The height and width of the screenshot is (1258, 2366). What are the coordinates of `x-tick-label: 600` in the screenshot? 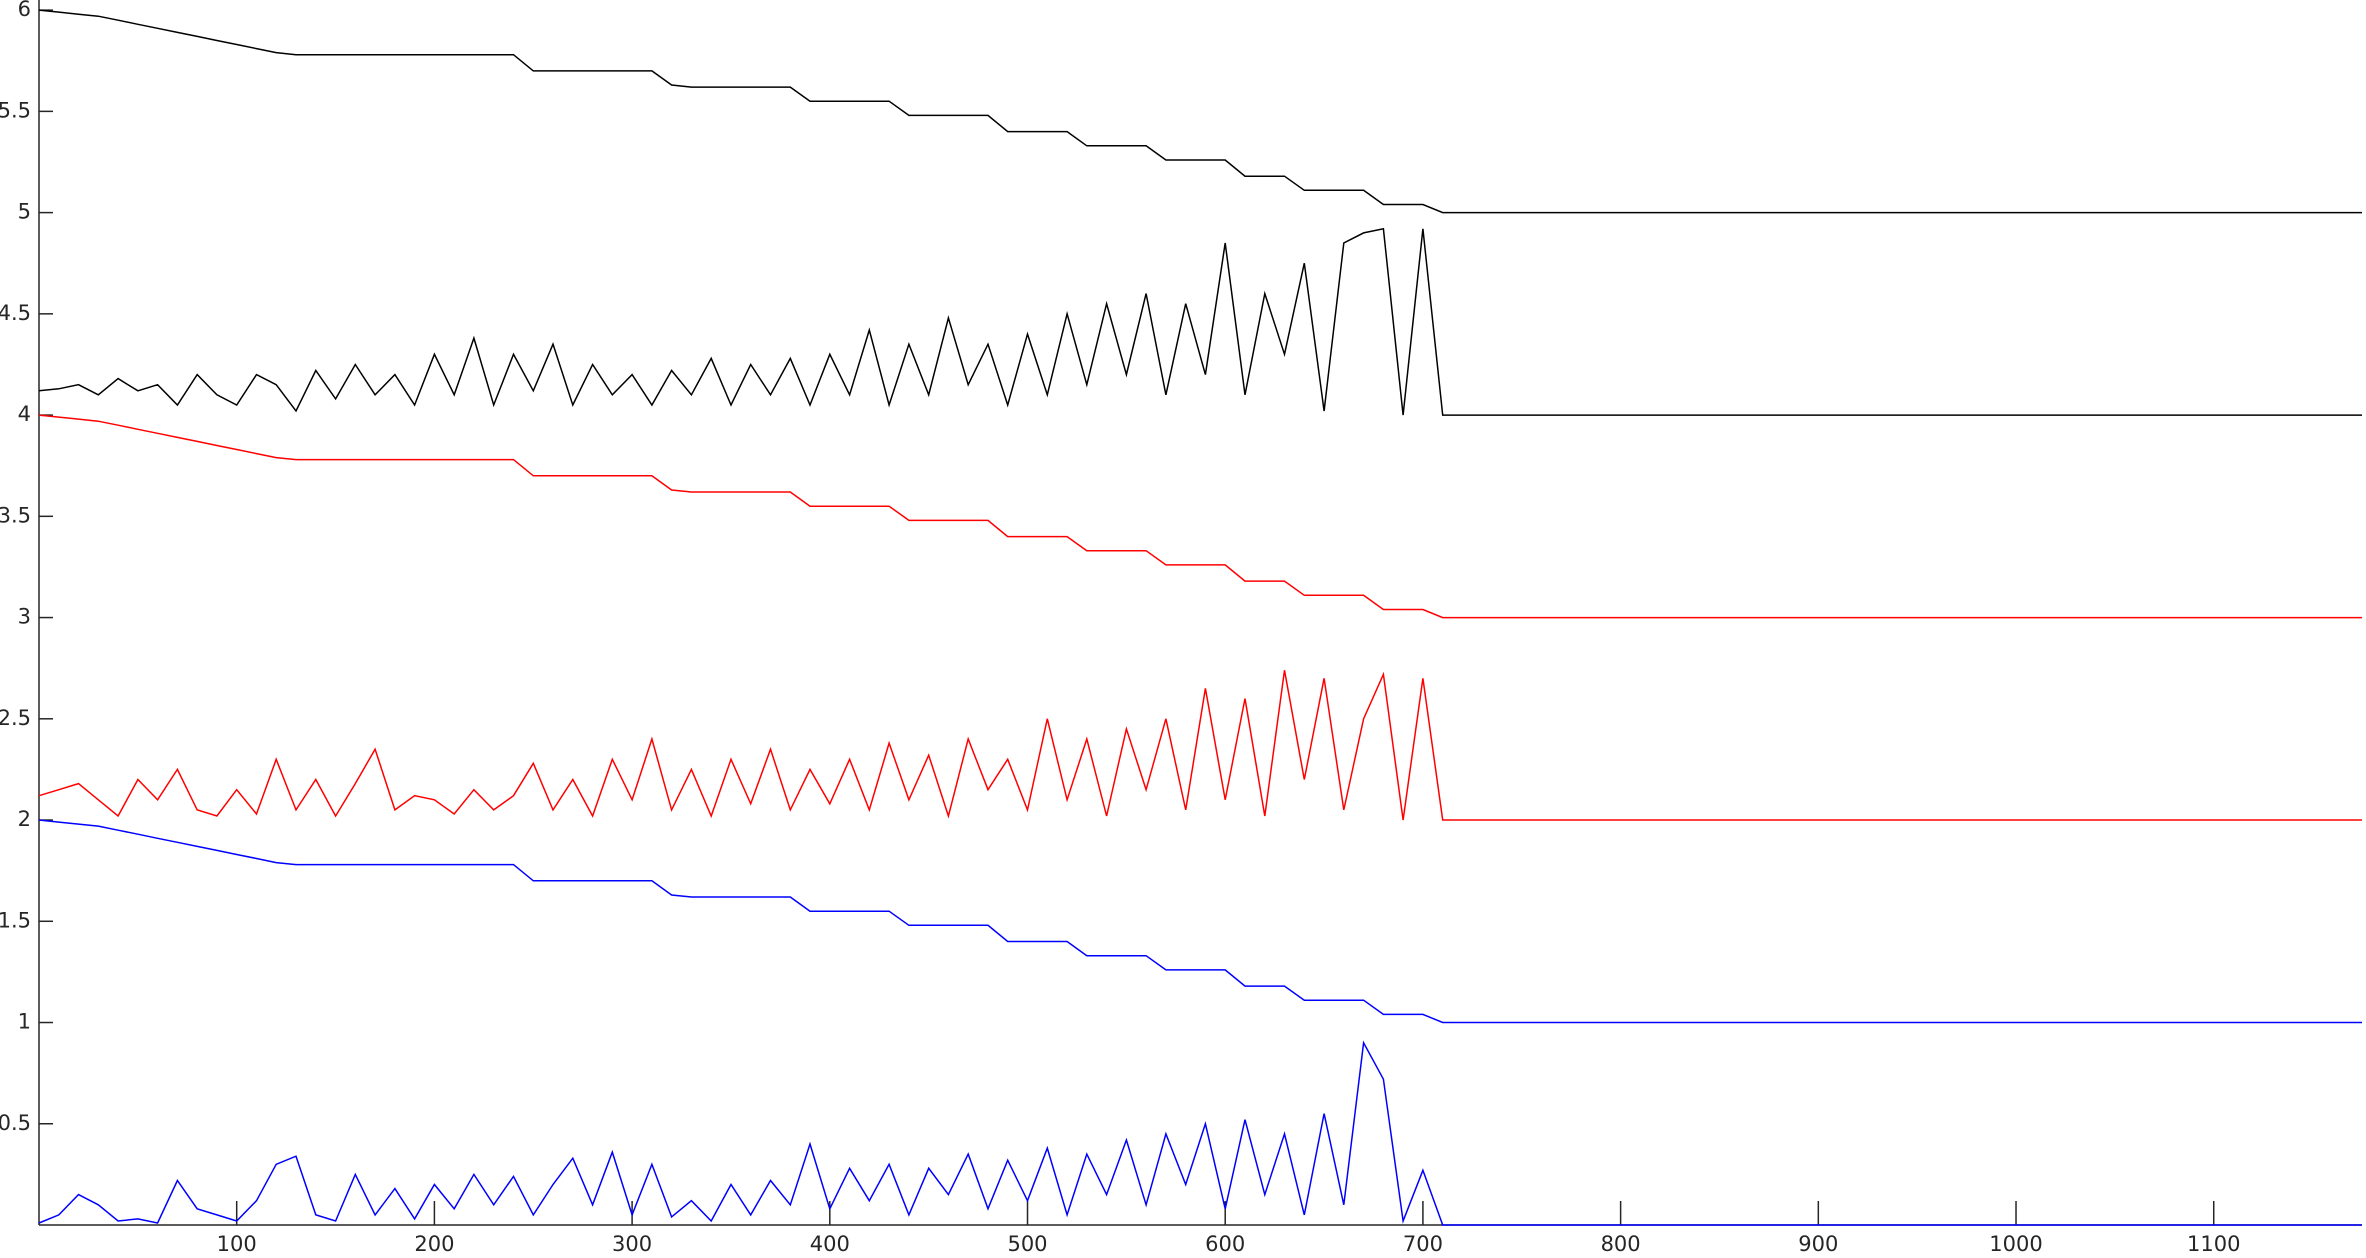 It's located at (1225, 1244).